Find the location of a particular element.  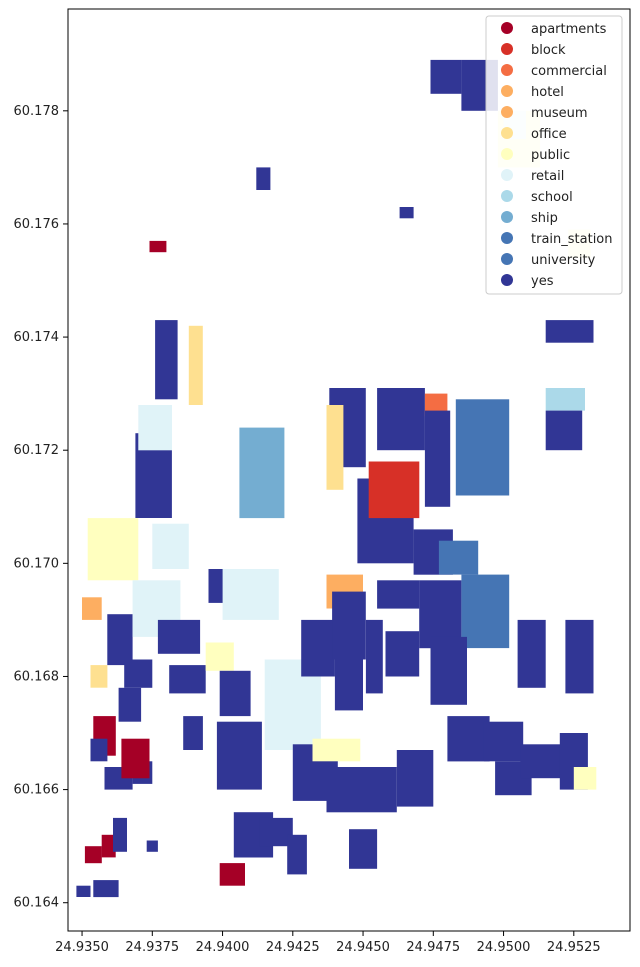

legend-marker-commercial is located at coordinates (507, 70).